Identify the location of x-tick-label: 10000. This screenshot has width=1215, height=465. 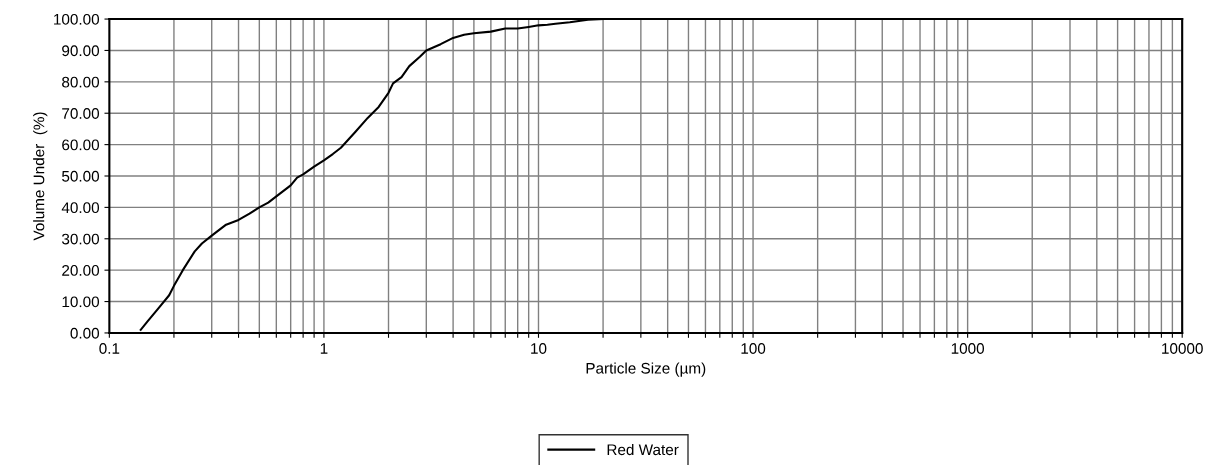
(1182, 348).